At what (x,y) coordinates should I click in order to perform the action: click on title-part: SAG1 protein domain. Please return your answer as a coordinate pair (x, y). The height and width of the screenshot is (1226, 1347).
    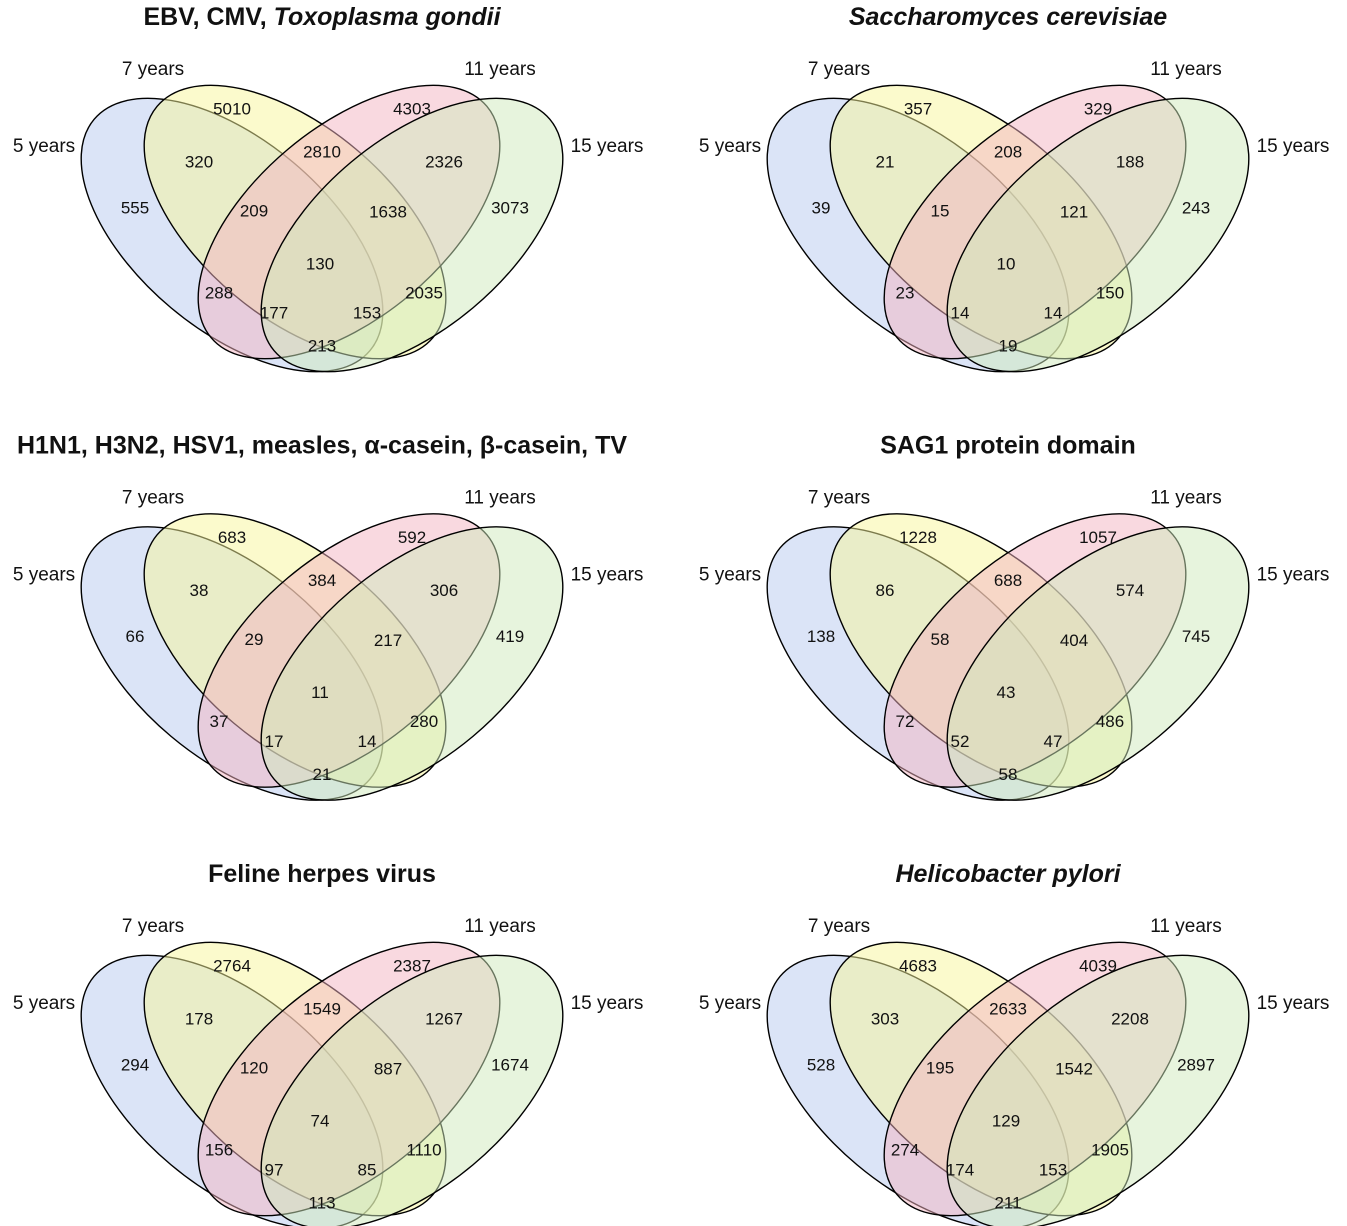
    Looking at the image, I should click on (1008, 445).